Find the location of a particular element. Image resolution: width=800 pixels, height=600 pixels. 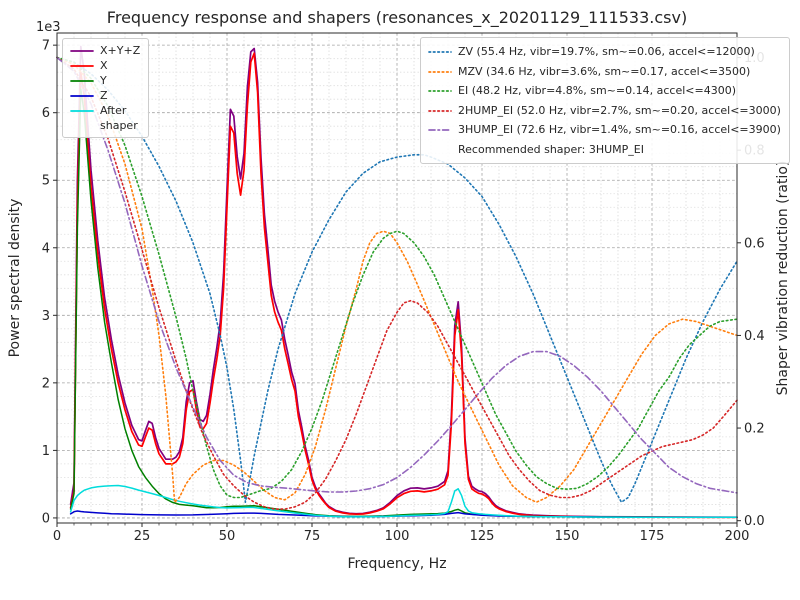

legend-entry: X+Y+Z is located at coordinates (105, 50).